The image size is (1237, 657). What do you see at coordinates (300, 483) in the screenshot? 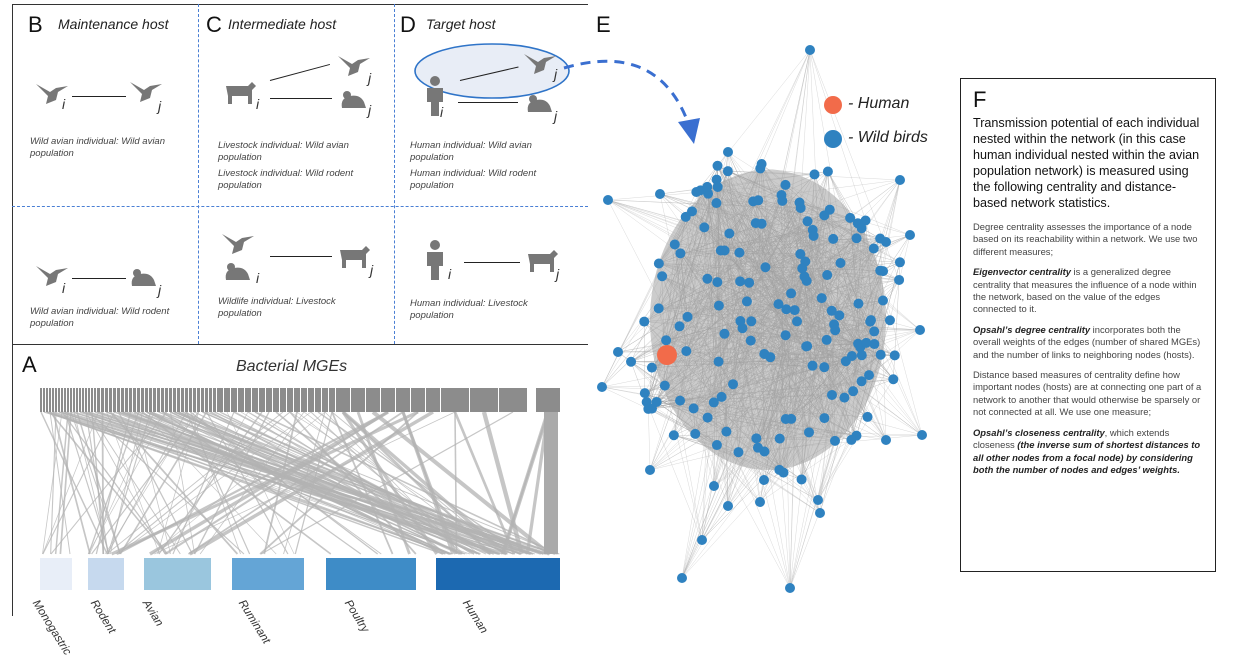
I see `mge-edges` at bounding box center [300, 483].